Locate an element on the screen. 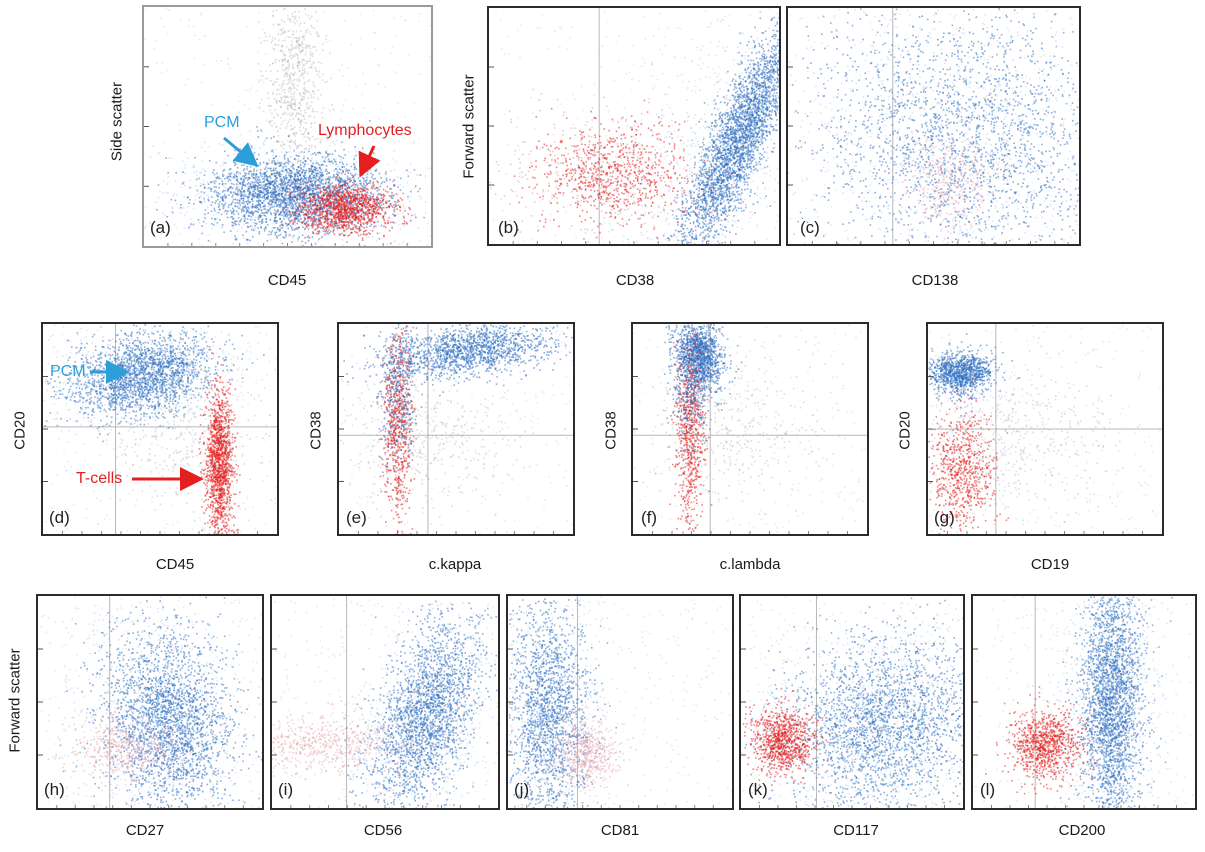 Image resolution: width=1205 pixels, height=852 pixels. scatter-plot-a is located at coordinates (287, 126).